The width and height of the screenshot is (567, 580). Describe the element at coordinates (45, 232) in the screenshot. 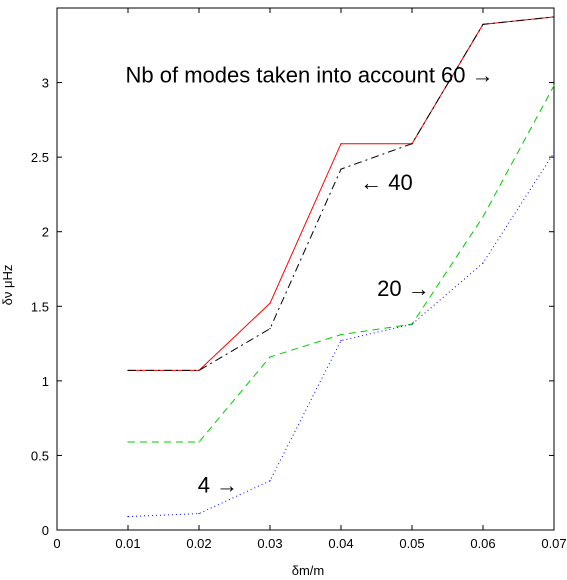

I see `y-tick-label: 2` at that location.